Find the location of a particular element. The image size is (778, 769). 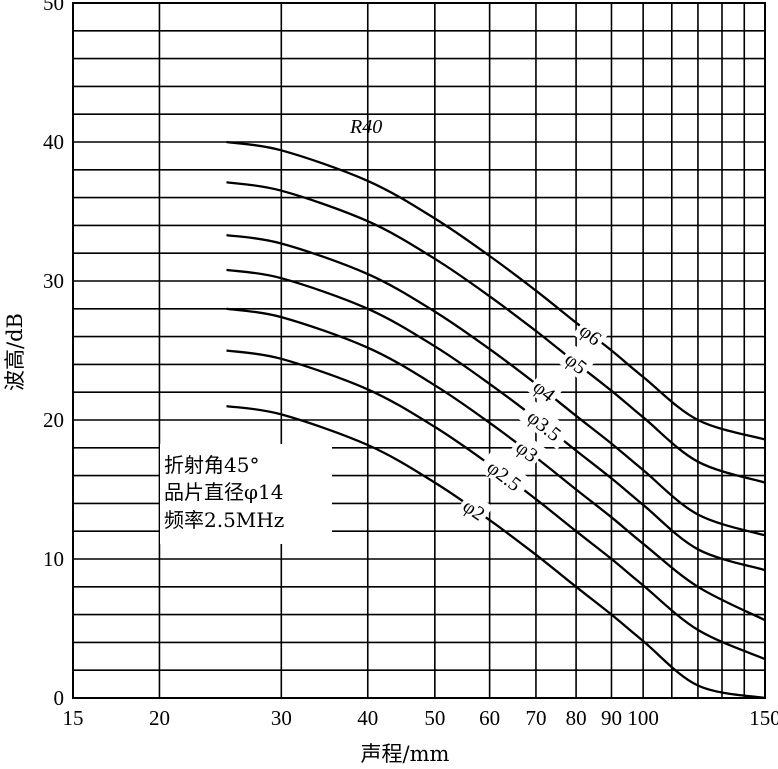

series-label-7: φ2 is located at coordinates (474, 510).